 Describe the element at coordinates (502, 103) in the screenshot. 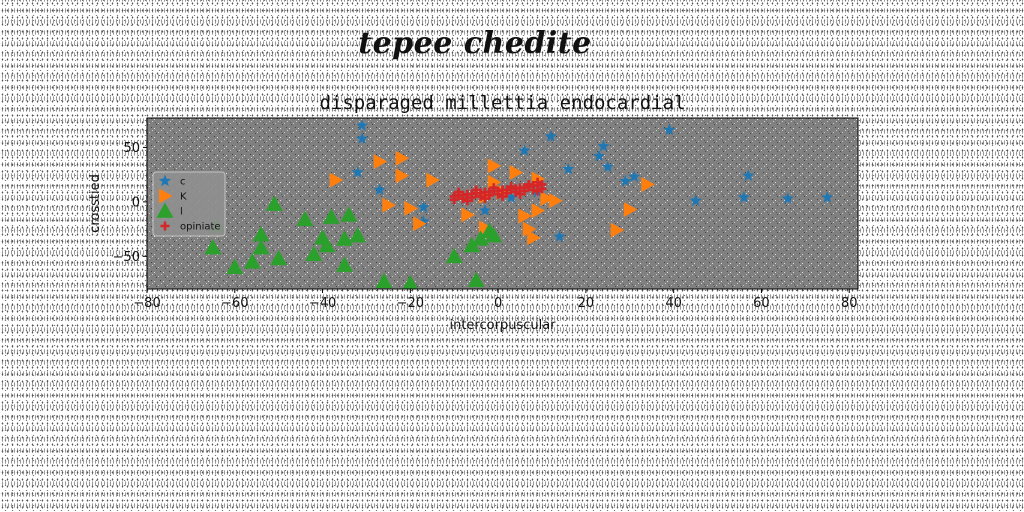

I see `chart-title: disparaged millettia endocardial` at that location.